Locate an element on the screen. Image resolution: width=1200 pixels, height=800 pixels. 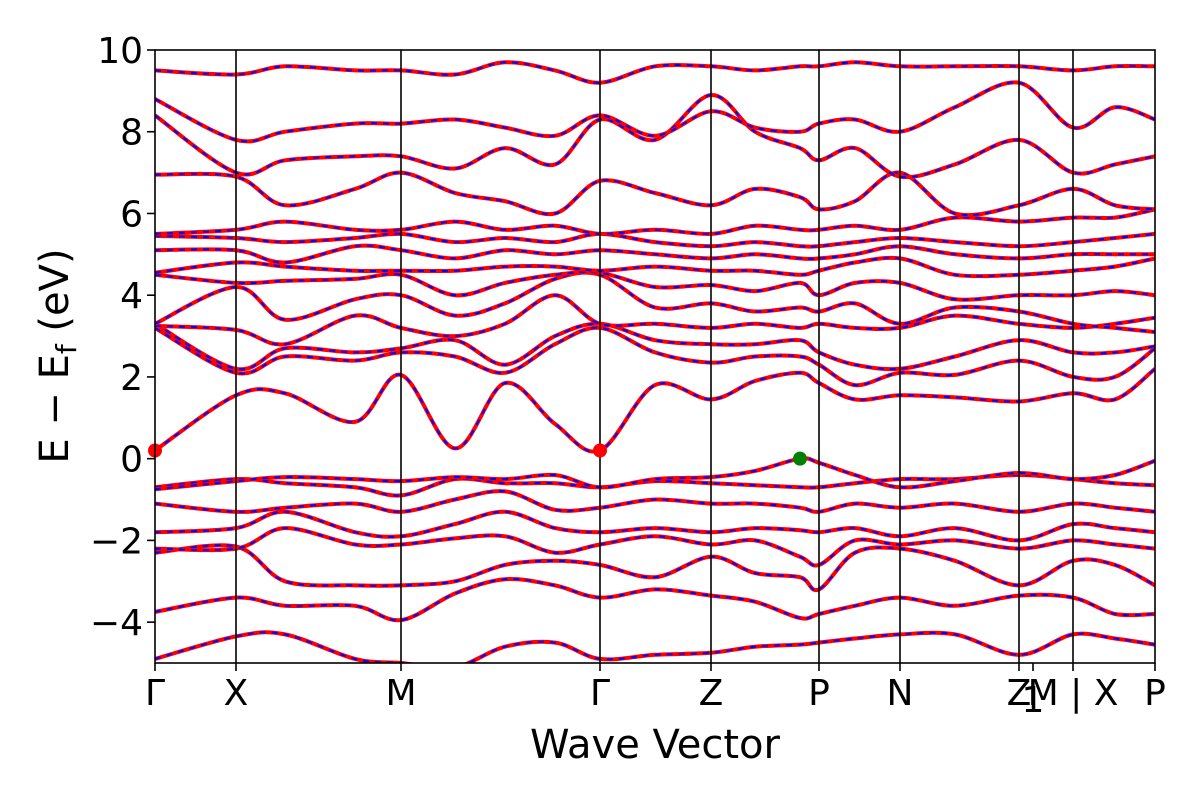
y-tick-label: 8 is located at coordinates (131, 133).